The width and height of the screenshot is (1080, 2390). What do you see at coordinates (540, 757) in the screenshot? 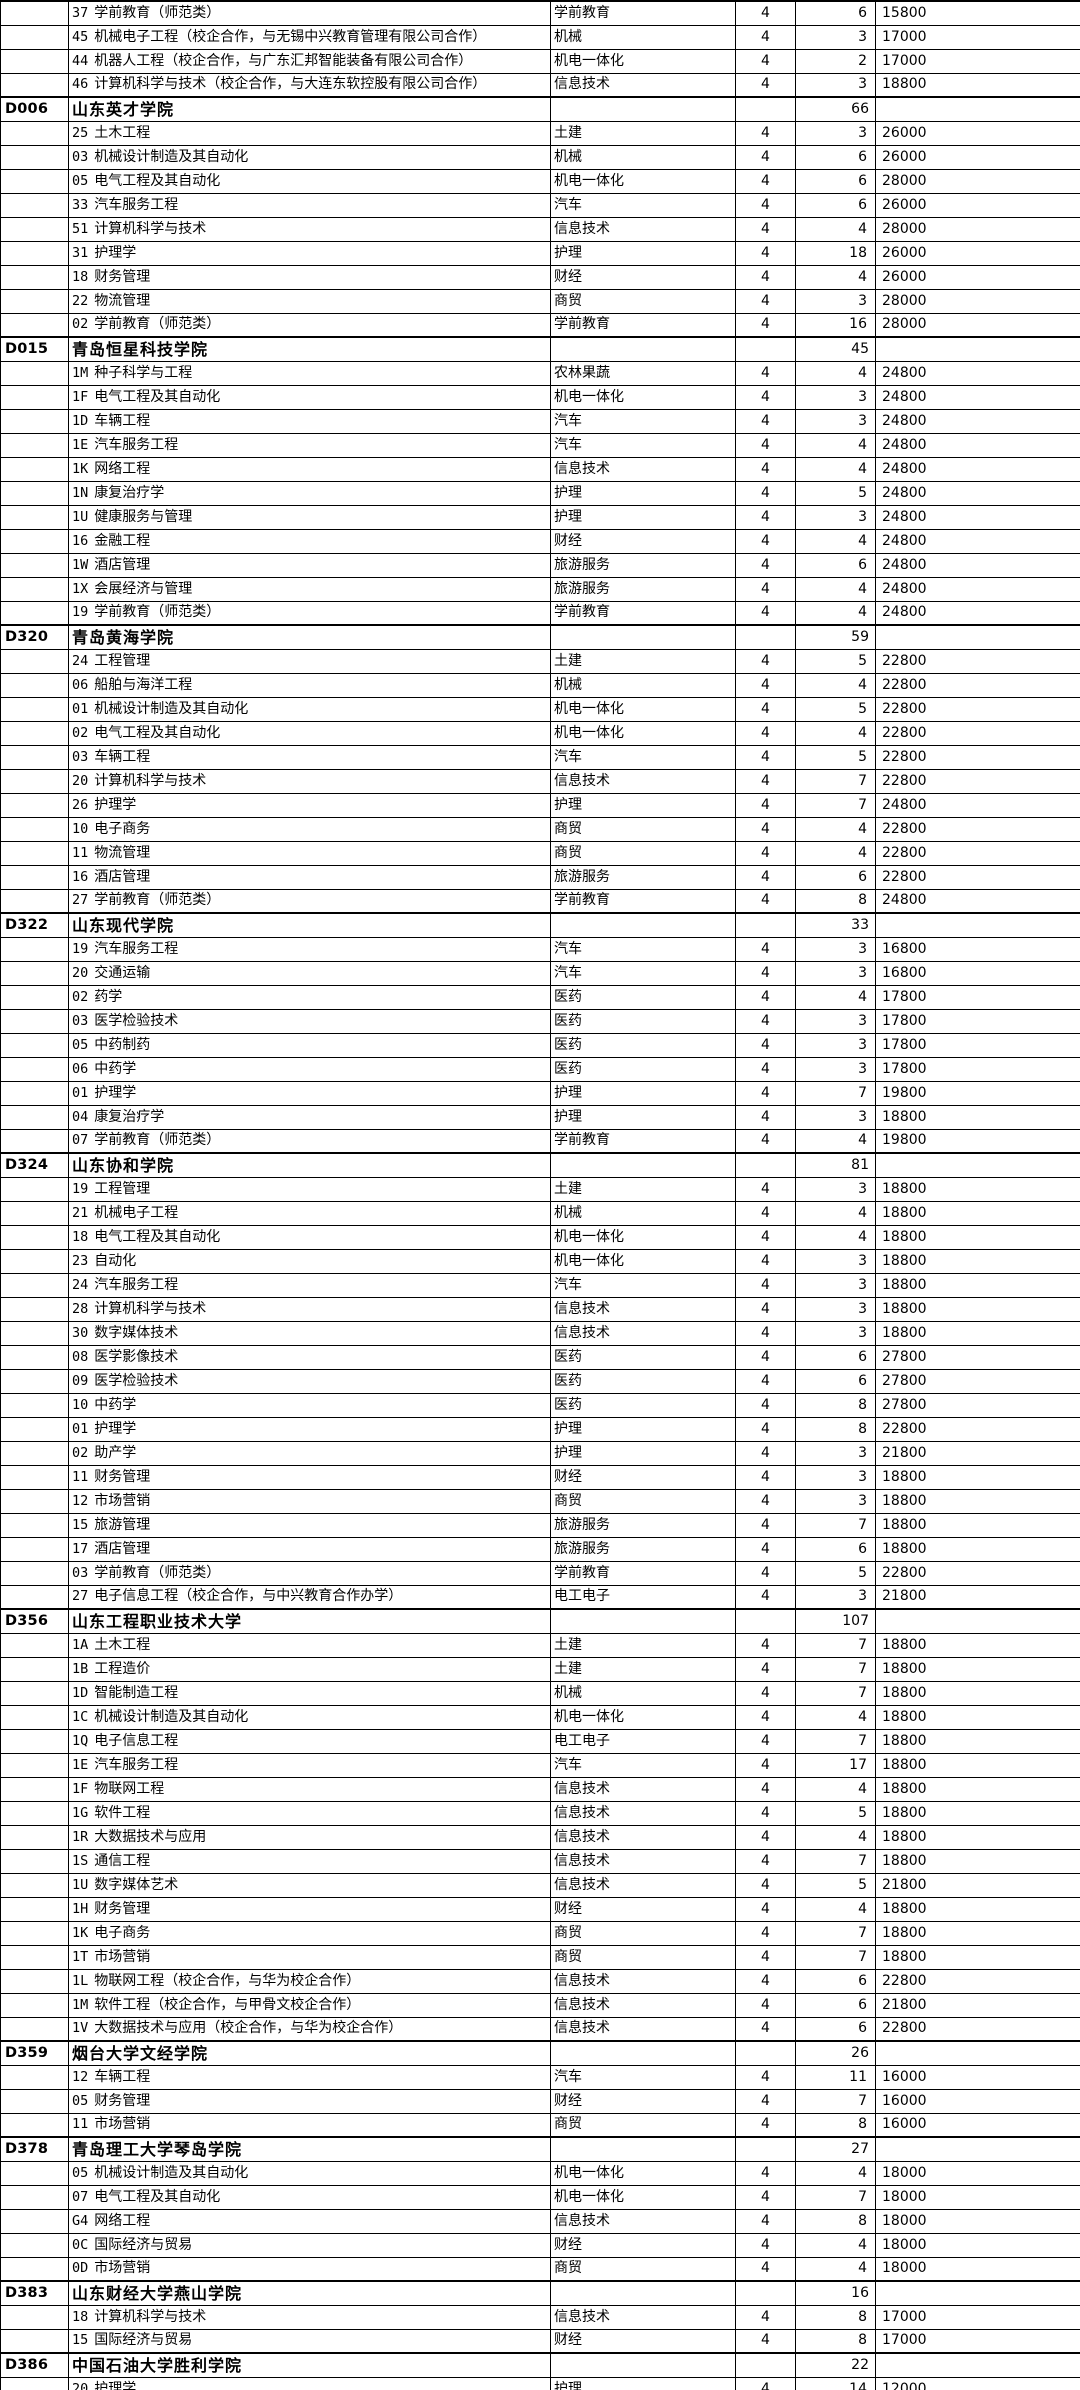
I see `major-row: 03 车辆工程 汽车 4 5 22800` at bounding box center [540, 757].